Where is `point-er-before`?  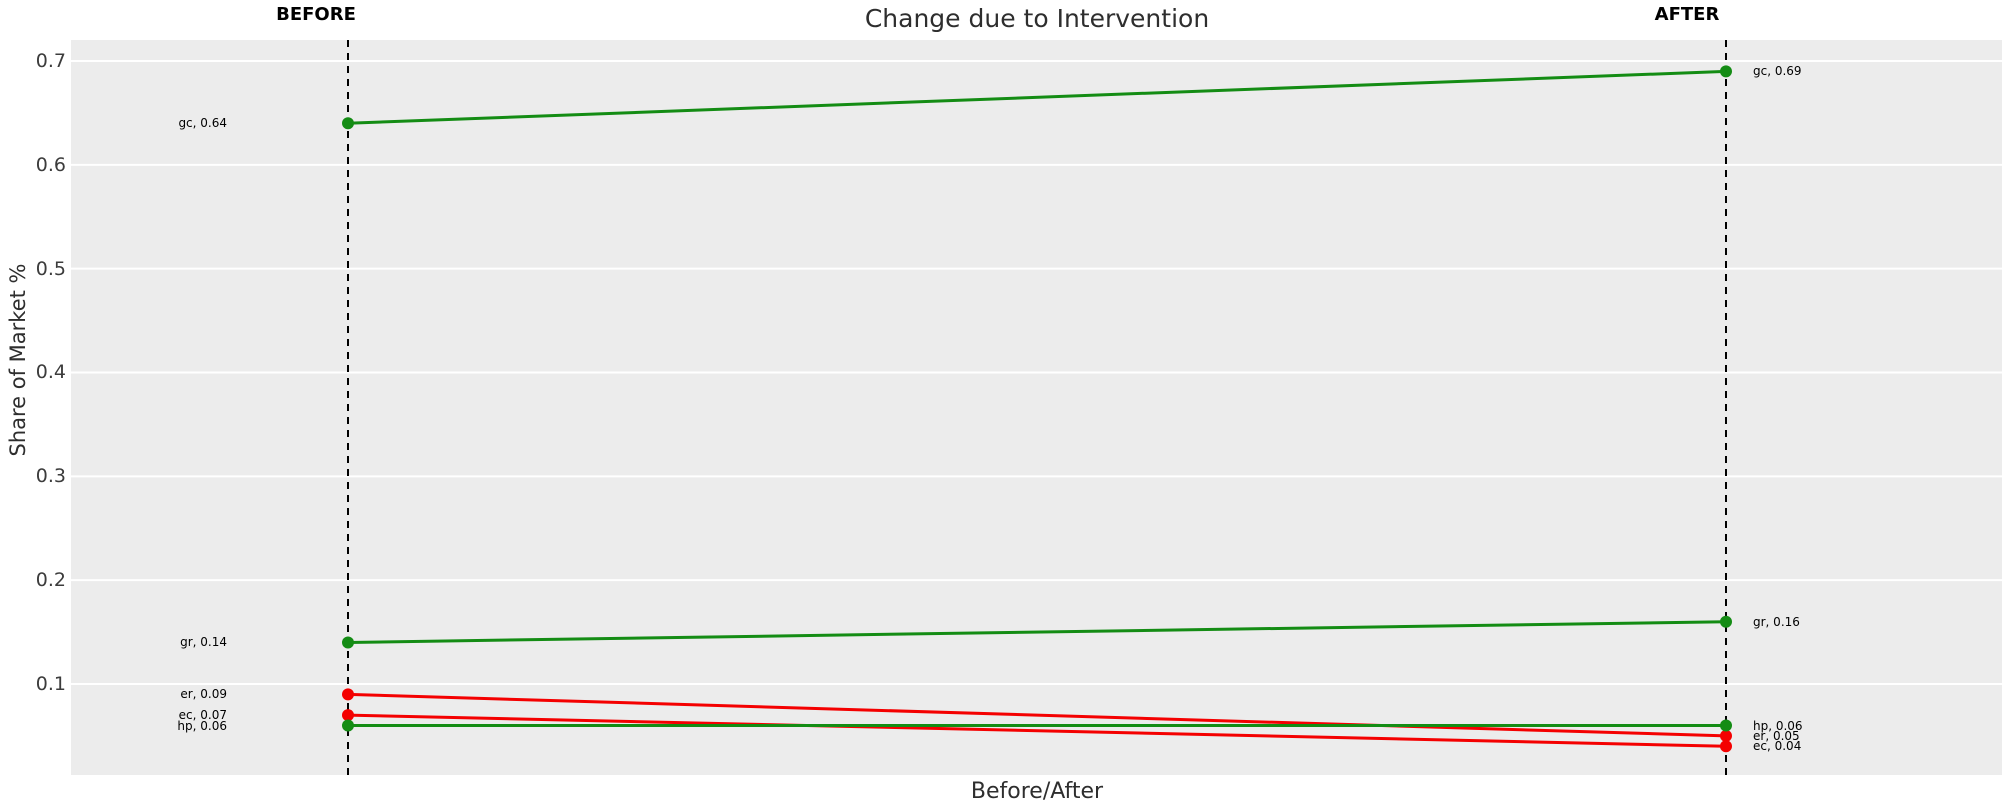
point-er-before is located at coordinates (348, 694).